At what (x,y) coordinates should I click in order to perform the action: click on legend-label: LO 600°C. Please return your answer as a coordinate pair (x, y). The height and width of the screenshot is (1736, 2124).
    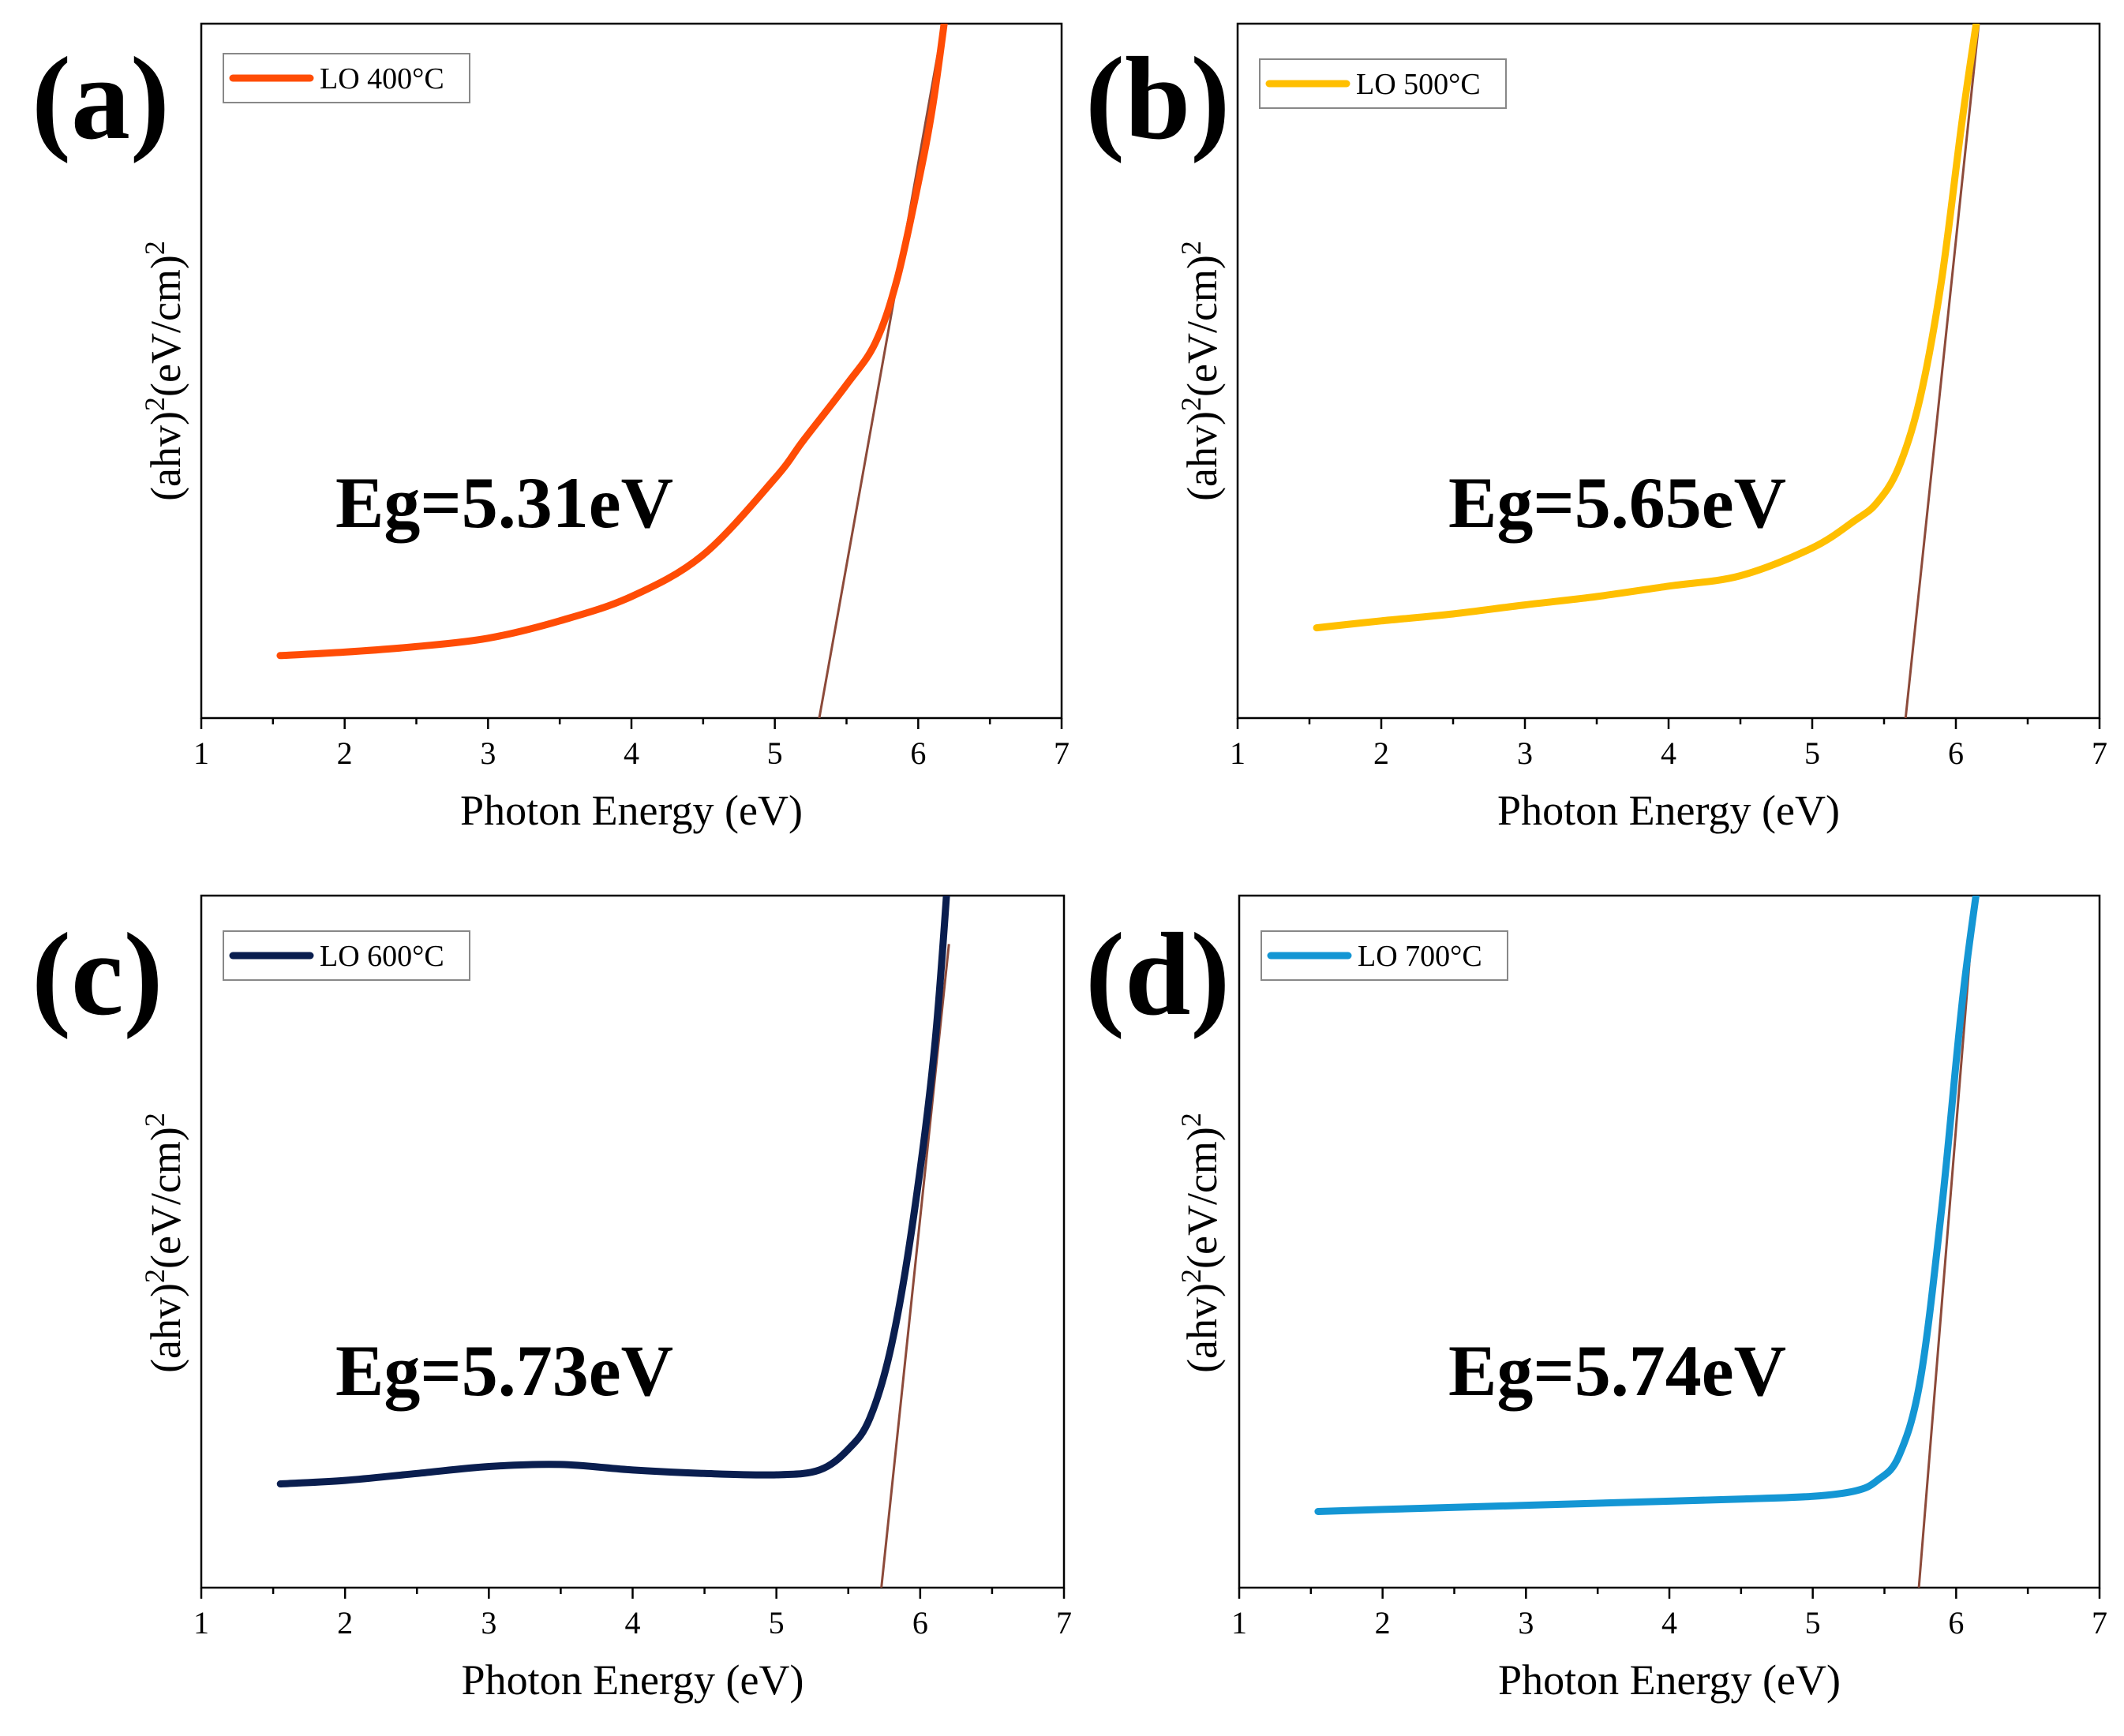
    Looking at the image, I should click on (382, 956).